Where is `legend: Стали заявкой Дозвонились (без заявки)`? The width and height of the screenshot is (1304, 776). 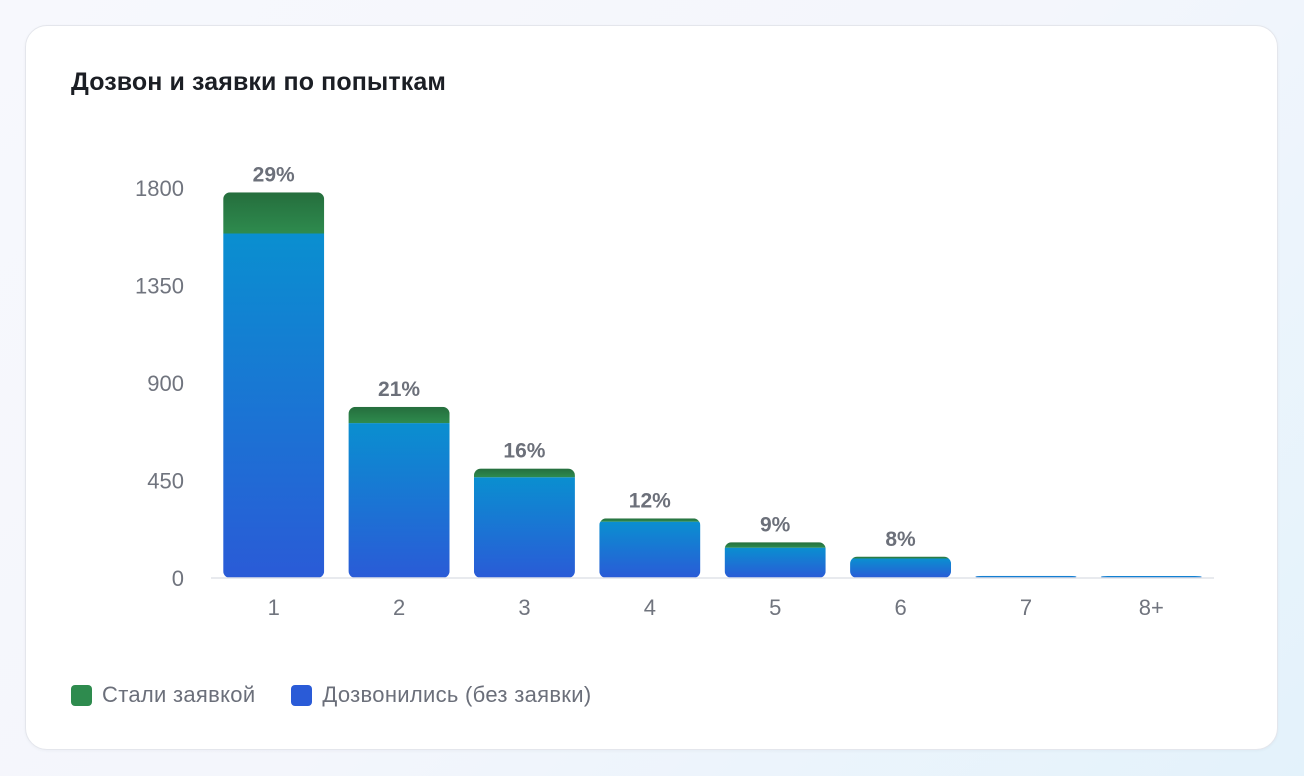 legend: Стали заявкой Дозвонились (без заявки) is located at coordinates (331, 695).